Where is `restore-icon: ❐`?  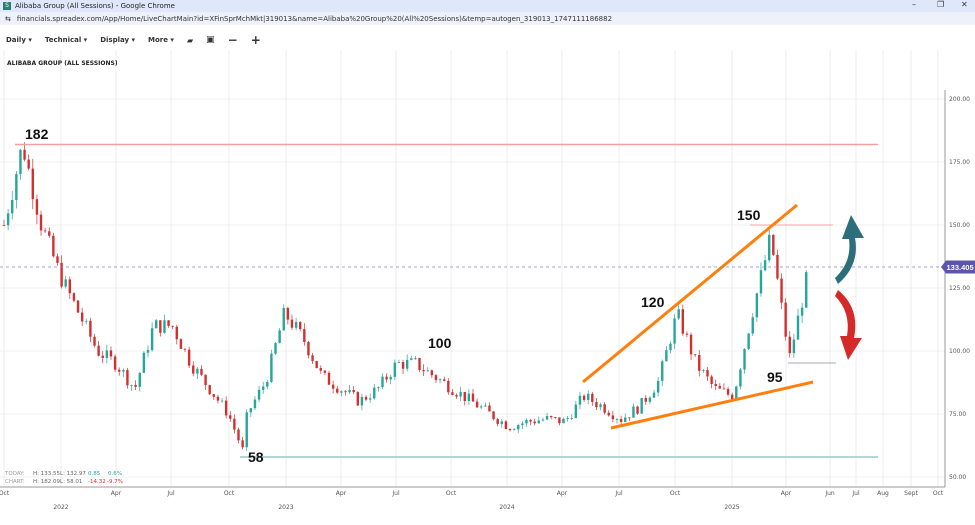
restore-icon: ❐ is located at coordinates (941, 4).